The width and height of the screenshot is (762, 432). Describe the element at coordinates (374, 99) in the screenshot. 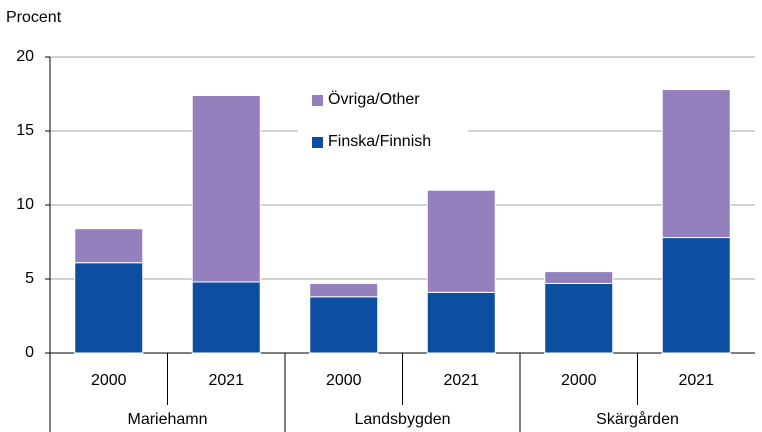

I see `legend-label: Övriga/Other` at that location.